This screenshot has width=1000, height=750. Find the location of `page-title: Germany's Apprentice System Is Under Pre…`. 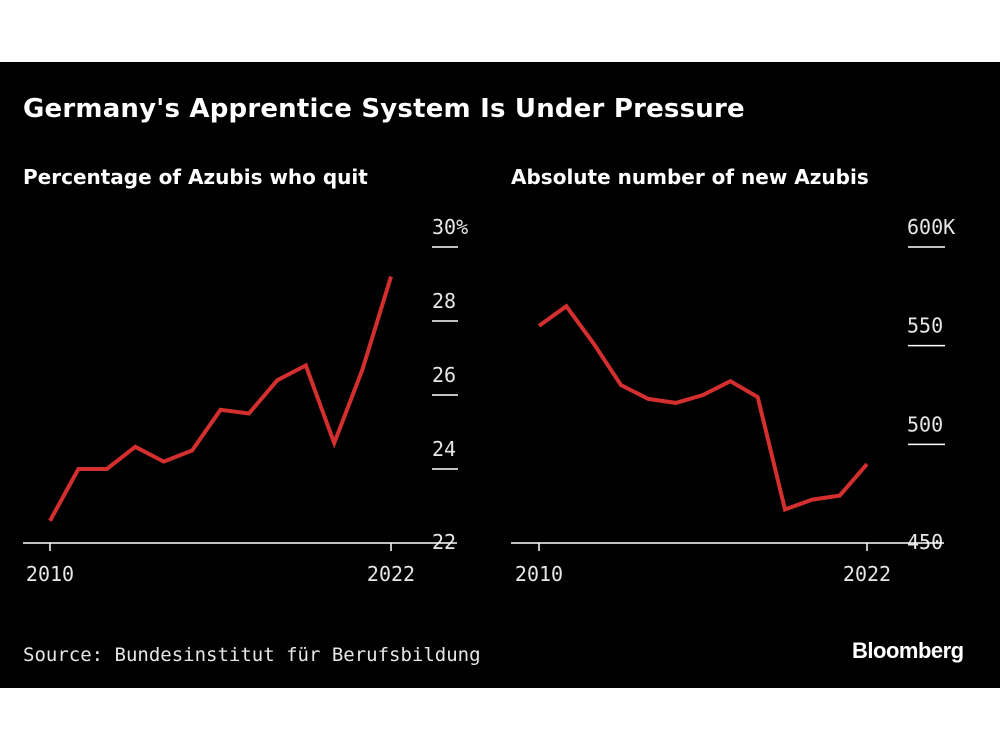

page-title: Germany's Apprentice System Is Under Pre… is located at coordinates (384, 109).